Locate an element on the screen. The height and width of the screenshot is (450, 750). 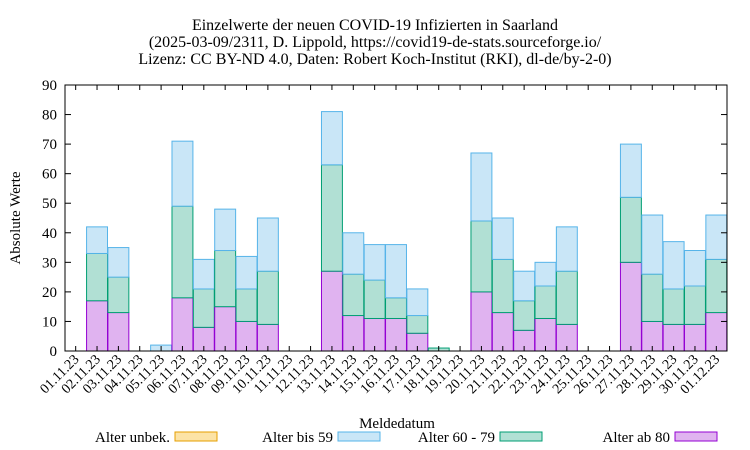
y-tick-label: 10 is located at coordinates (49, 322).